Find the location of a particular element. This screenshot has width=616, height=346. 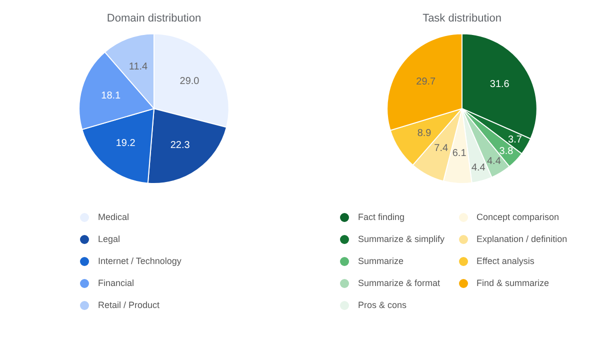

data-label: 29.7 is located at coordinates (426, 82).